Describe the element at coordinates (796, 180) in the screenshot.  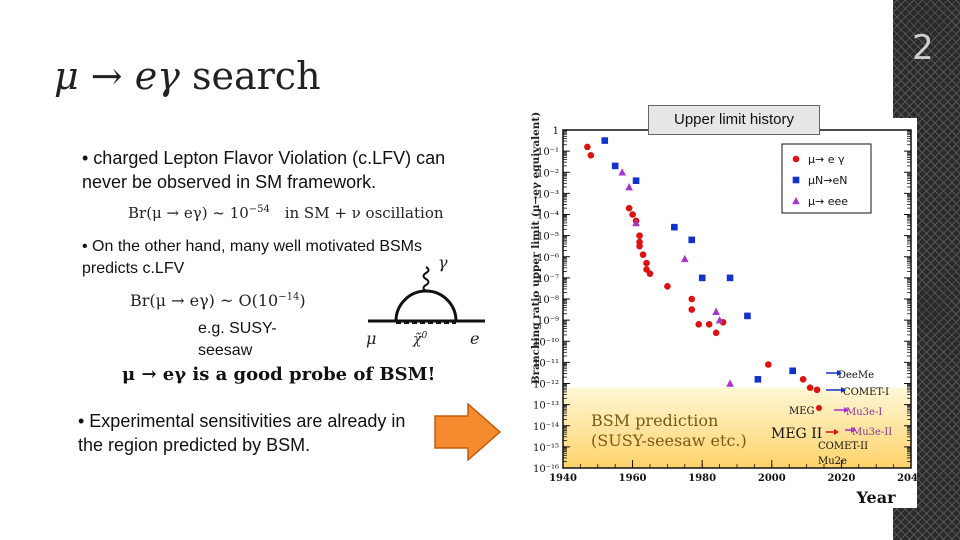
I see `legend-marker-square` at that location.